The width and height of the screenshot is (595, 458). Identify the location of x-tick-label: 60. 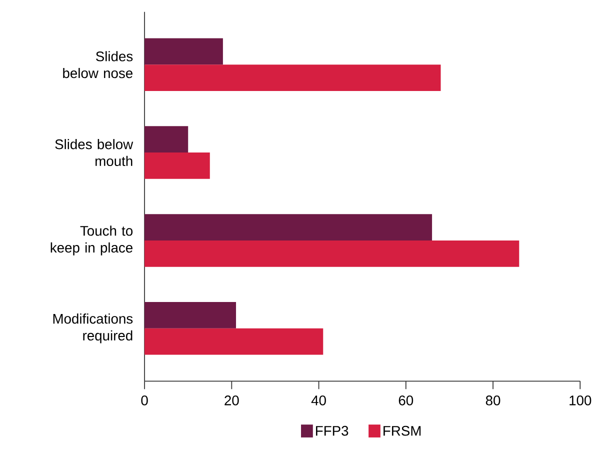
(406, 400).